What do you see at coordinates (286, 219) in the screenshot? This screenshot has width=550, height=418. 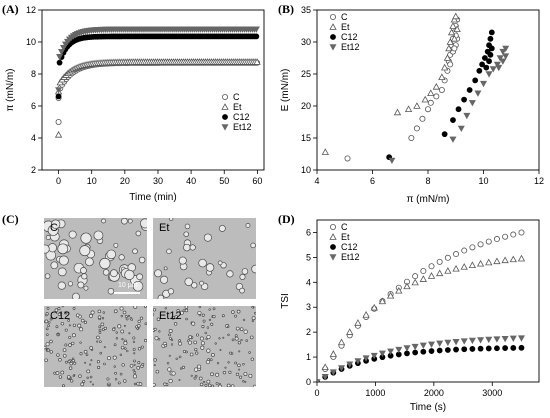 I see `panel-letter-d: (D)` at bounding box center [286, 219].